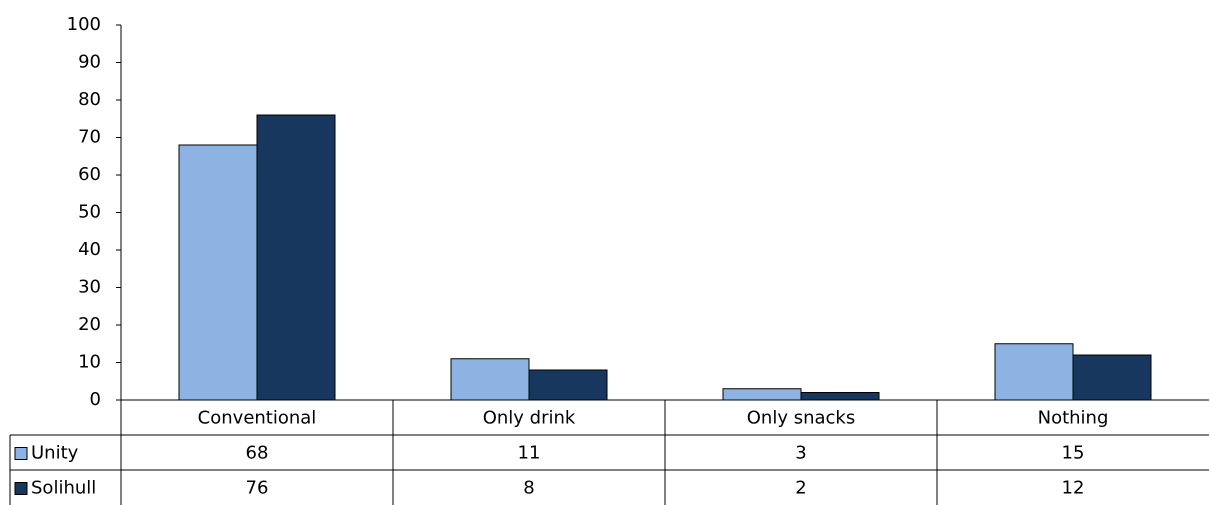  I want to click on y-tick-label: 90, so click(89, 62).